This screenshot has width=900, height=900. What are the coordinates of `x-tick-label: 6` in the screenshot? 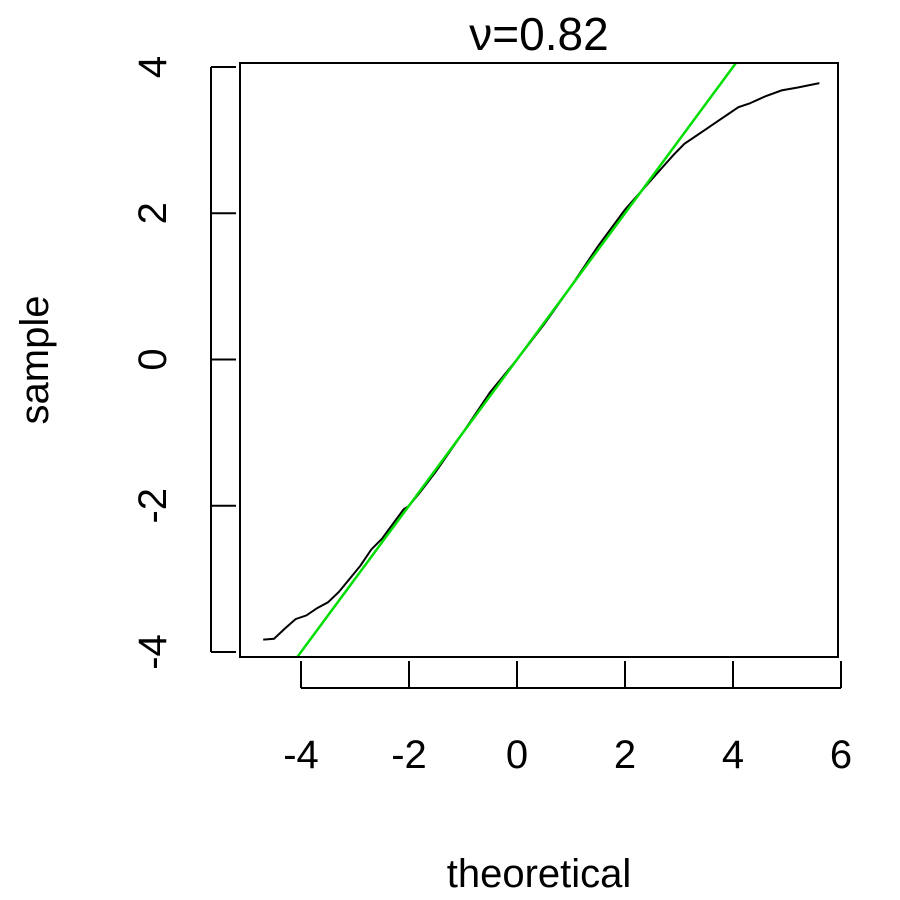 It's located at (841, 755).